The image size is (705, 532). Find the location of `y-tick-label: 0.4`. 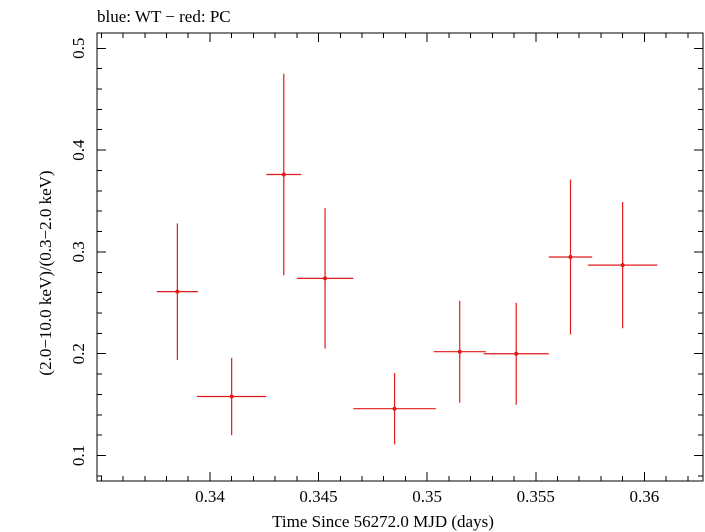

y-tick-label: 0.4 is located at coordinates (78, 150).